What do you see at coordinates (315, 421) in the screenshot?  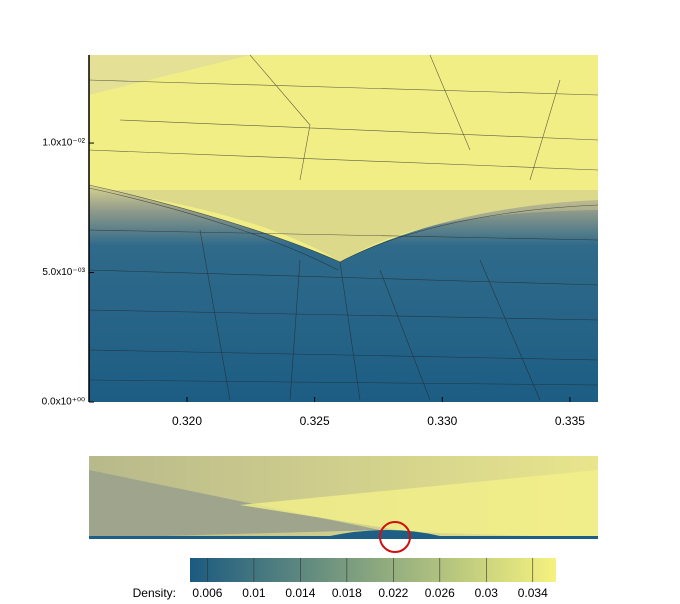 I see `x-tick-label: 0.325` at bounding box center [315, 421].